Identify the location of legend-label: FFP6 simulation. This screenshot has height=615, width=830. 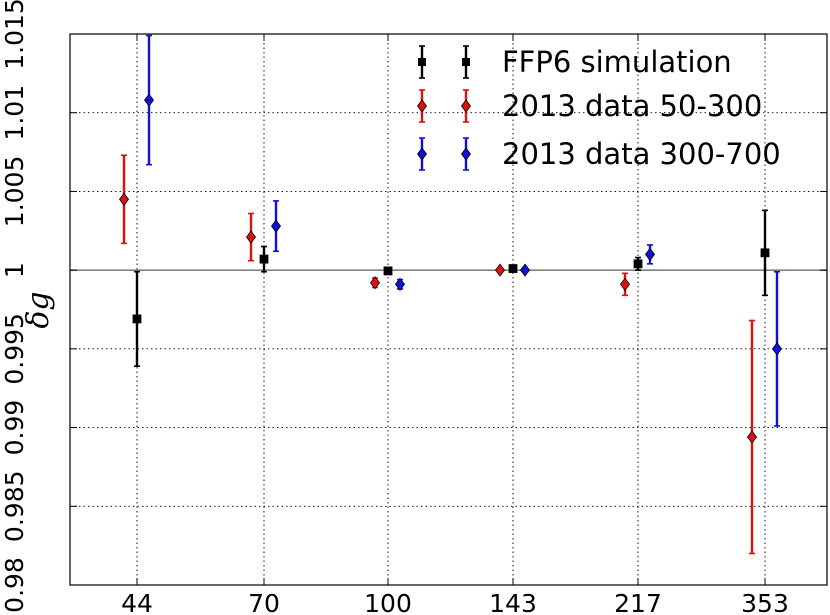
(617, 62).